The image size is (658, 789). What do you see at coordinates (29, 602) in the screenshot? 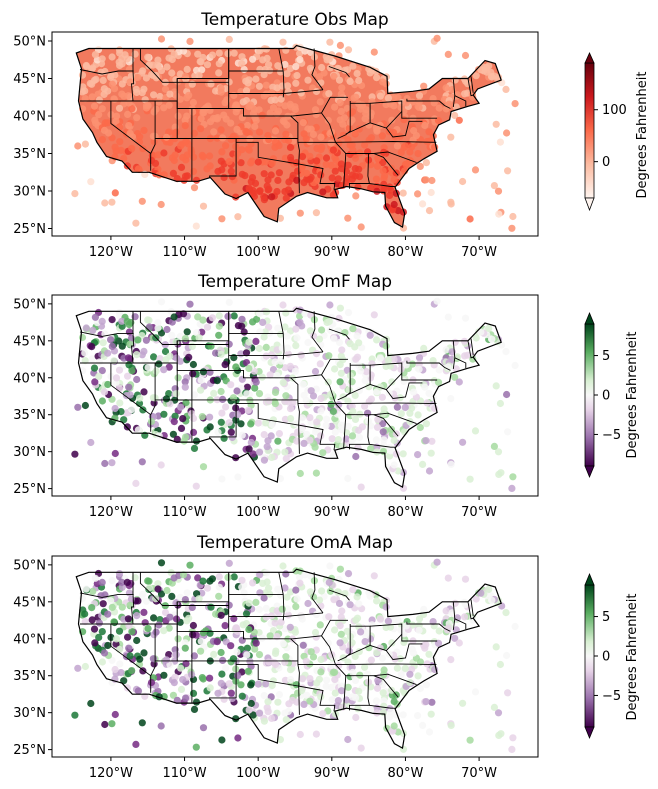
I see `lat-tick-label: 45°N` at bounding box center [29, 602].